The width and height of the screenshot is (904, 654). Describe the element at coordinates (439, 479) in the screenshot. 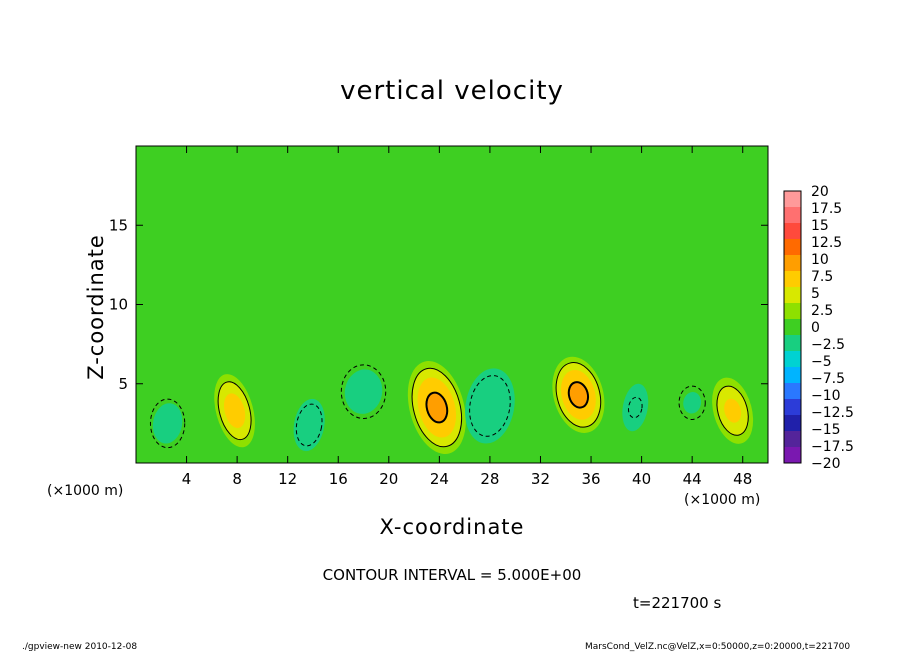

I see `x-tick-label: 24` at that location.